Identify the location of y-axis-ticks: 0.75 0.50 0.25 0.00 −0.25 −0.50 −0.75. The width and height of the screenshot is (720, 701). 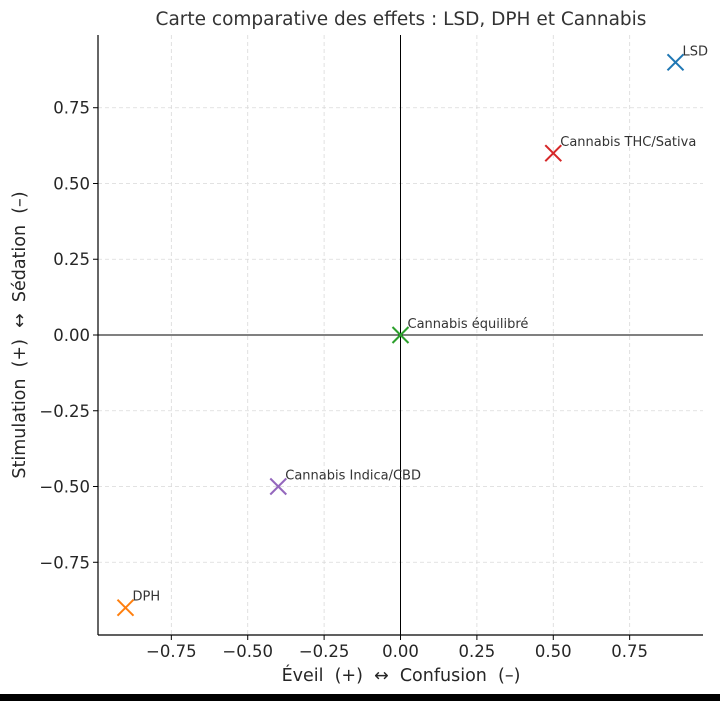
(68, 335).